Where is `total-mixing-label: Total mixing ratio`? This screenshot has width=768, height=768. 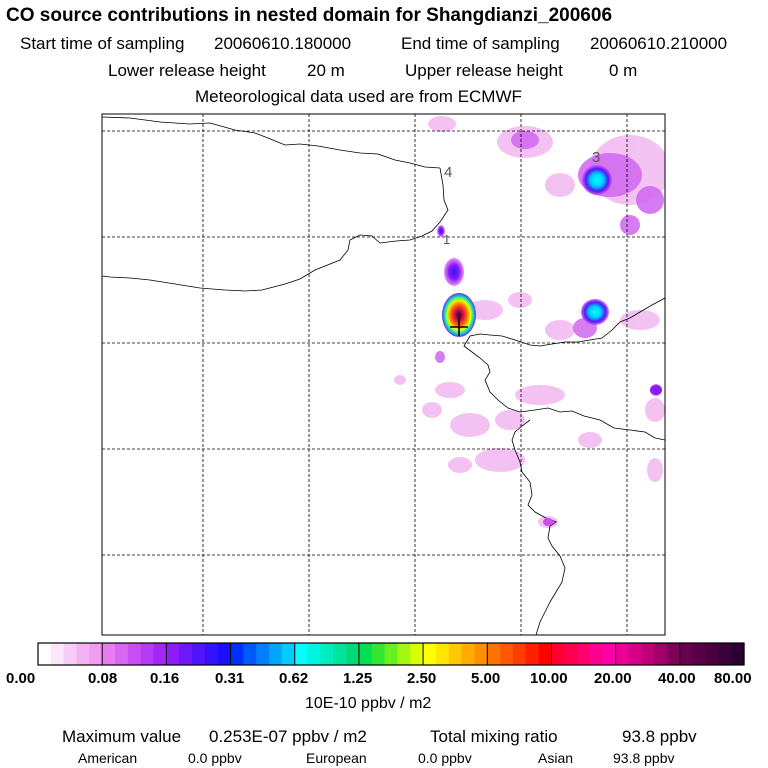 total-mixing-label: Total mixing ratio is located at coordinates (494, 736).